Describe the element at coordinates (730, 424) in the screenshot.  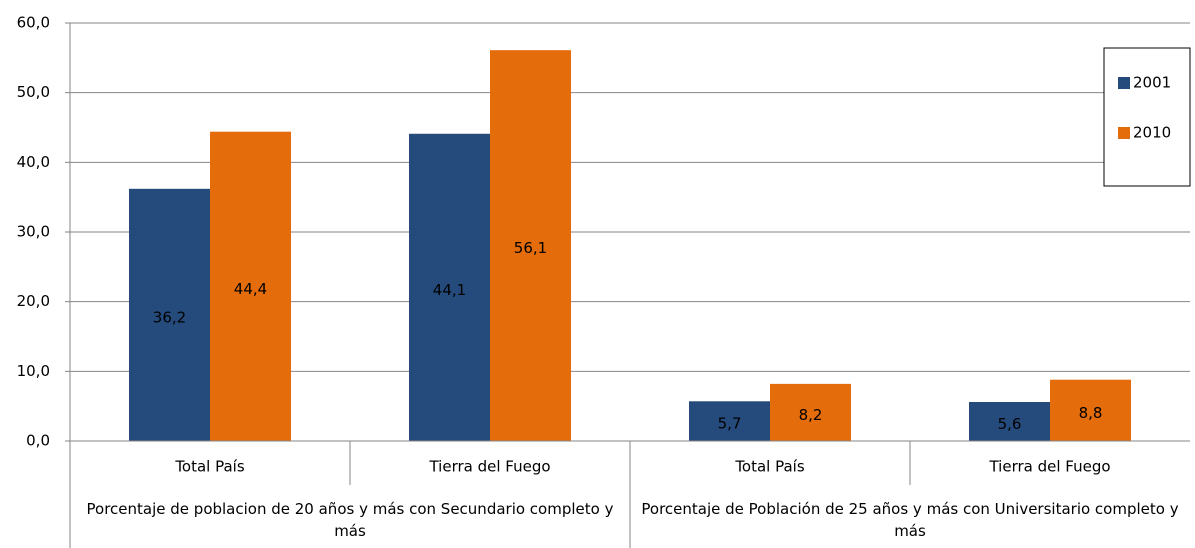
I see `value-label: 5,7` at that location.